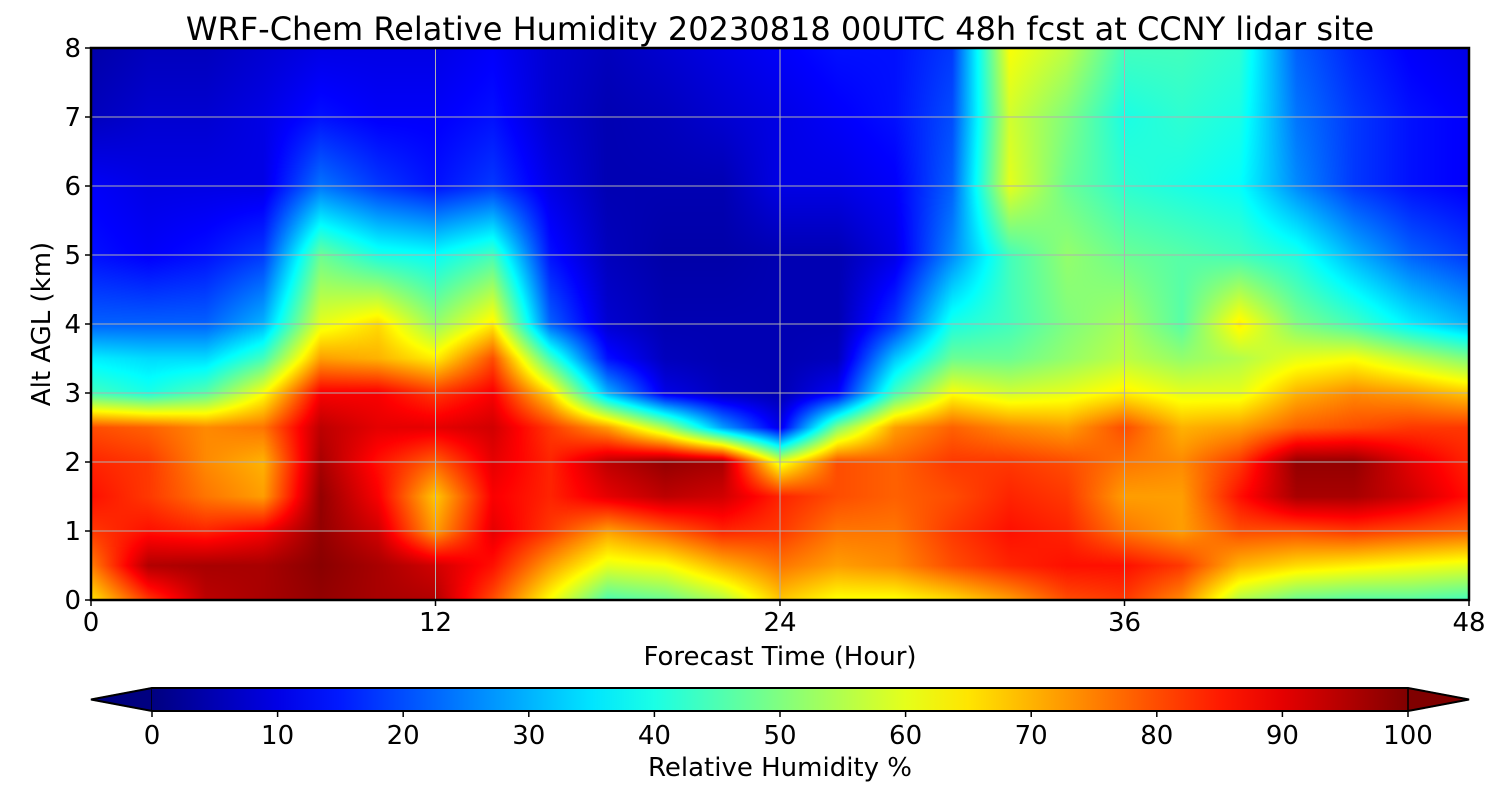 This screenshot has height=800, width=1500. What do you see at coordinates (72, 532) in the screenshot?
I see `y-tick-label: 1` at bounding box center [72, 532].